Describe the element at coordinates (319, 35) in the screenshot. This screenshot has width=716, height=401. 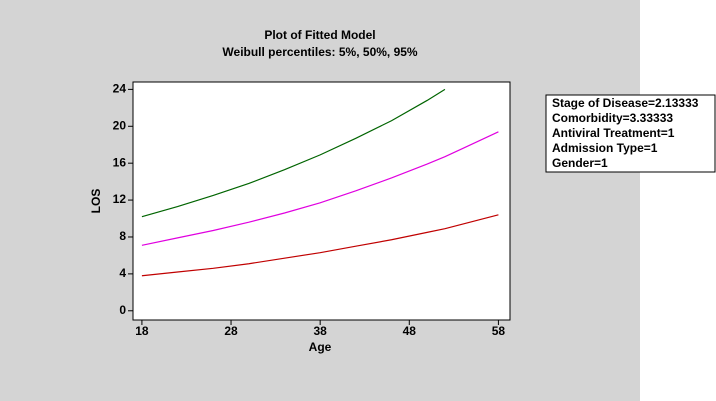
I see `chart-title: Plot of Fitted Model` at that location.